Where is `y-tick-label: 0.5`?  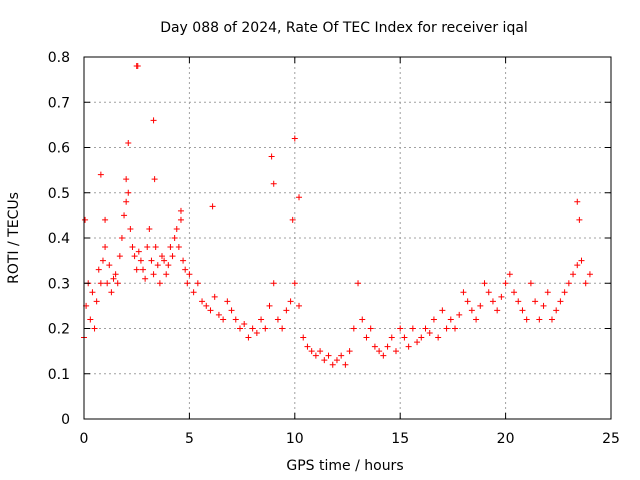
y-tick-label: 0.5 is located at coordinates (59, 194).